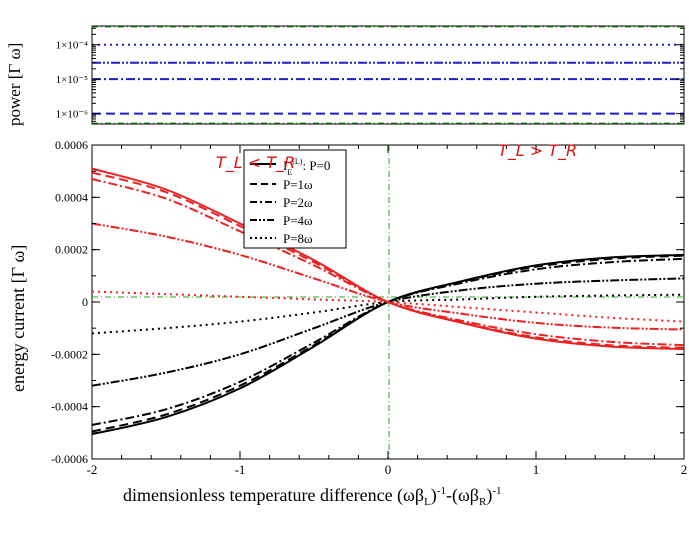  What do you see at coordinates (536, 469) in the screenshot?
I see `xtick-label: 1` at bounding box center [536, 469].